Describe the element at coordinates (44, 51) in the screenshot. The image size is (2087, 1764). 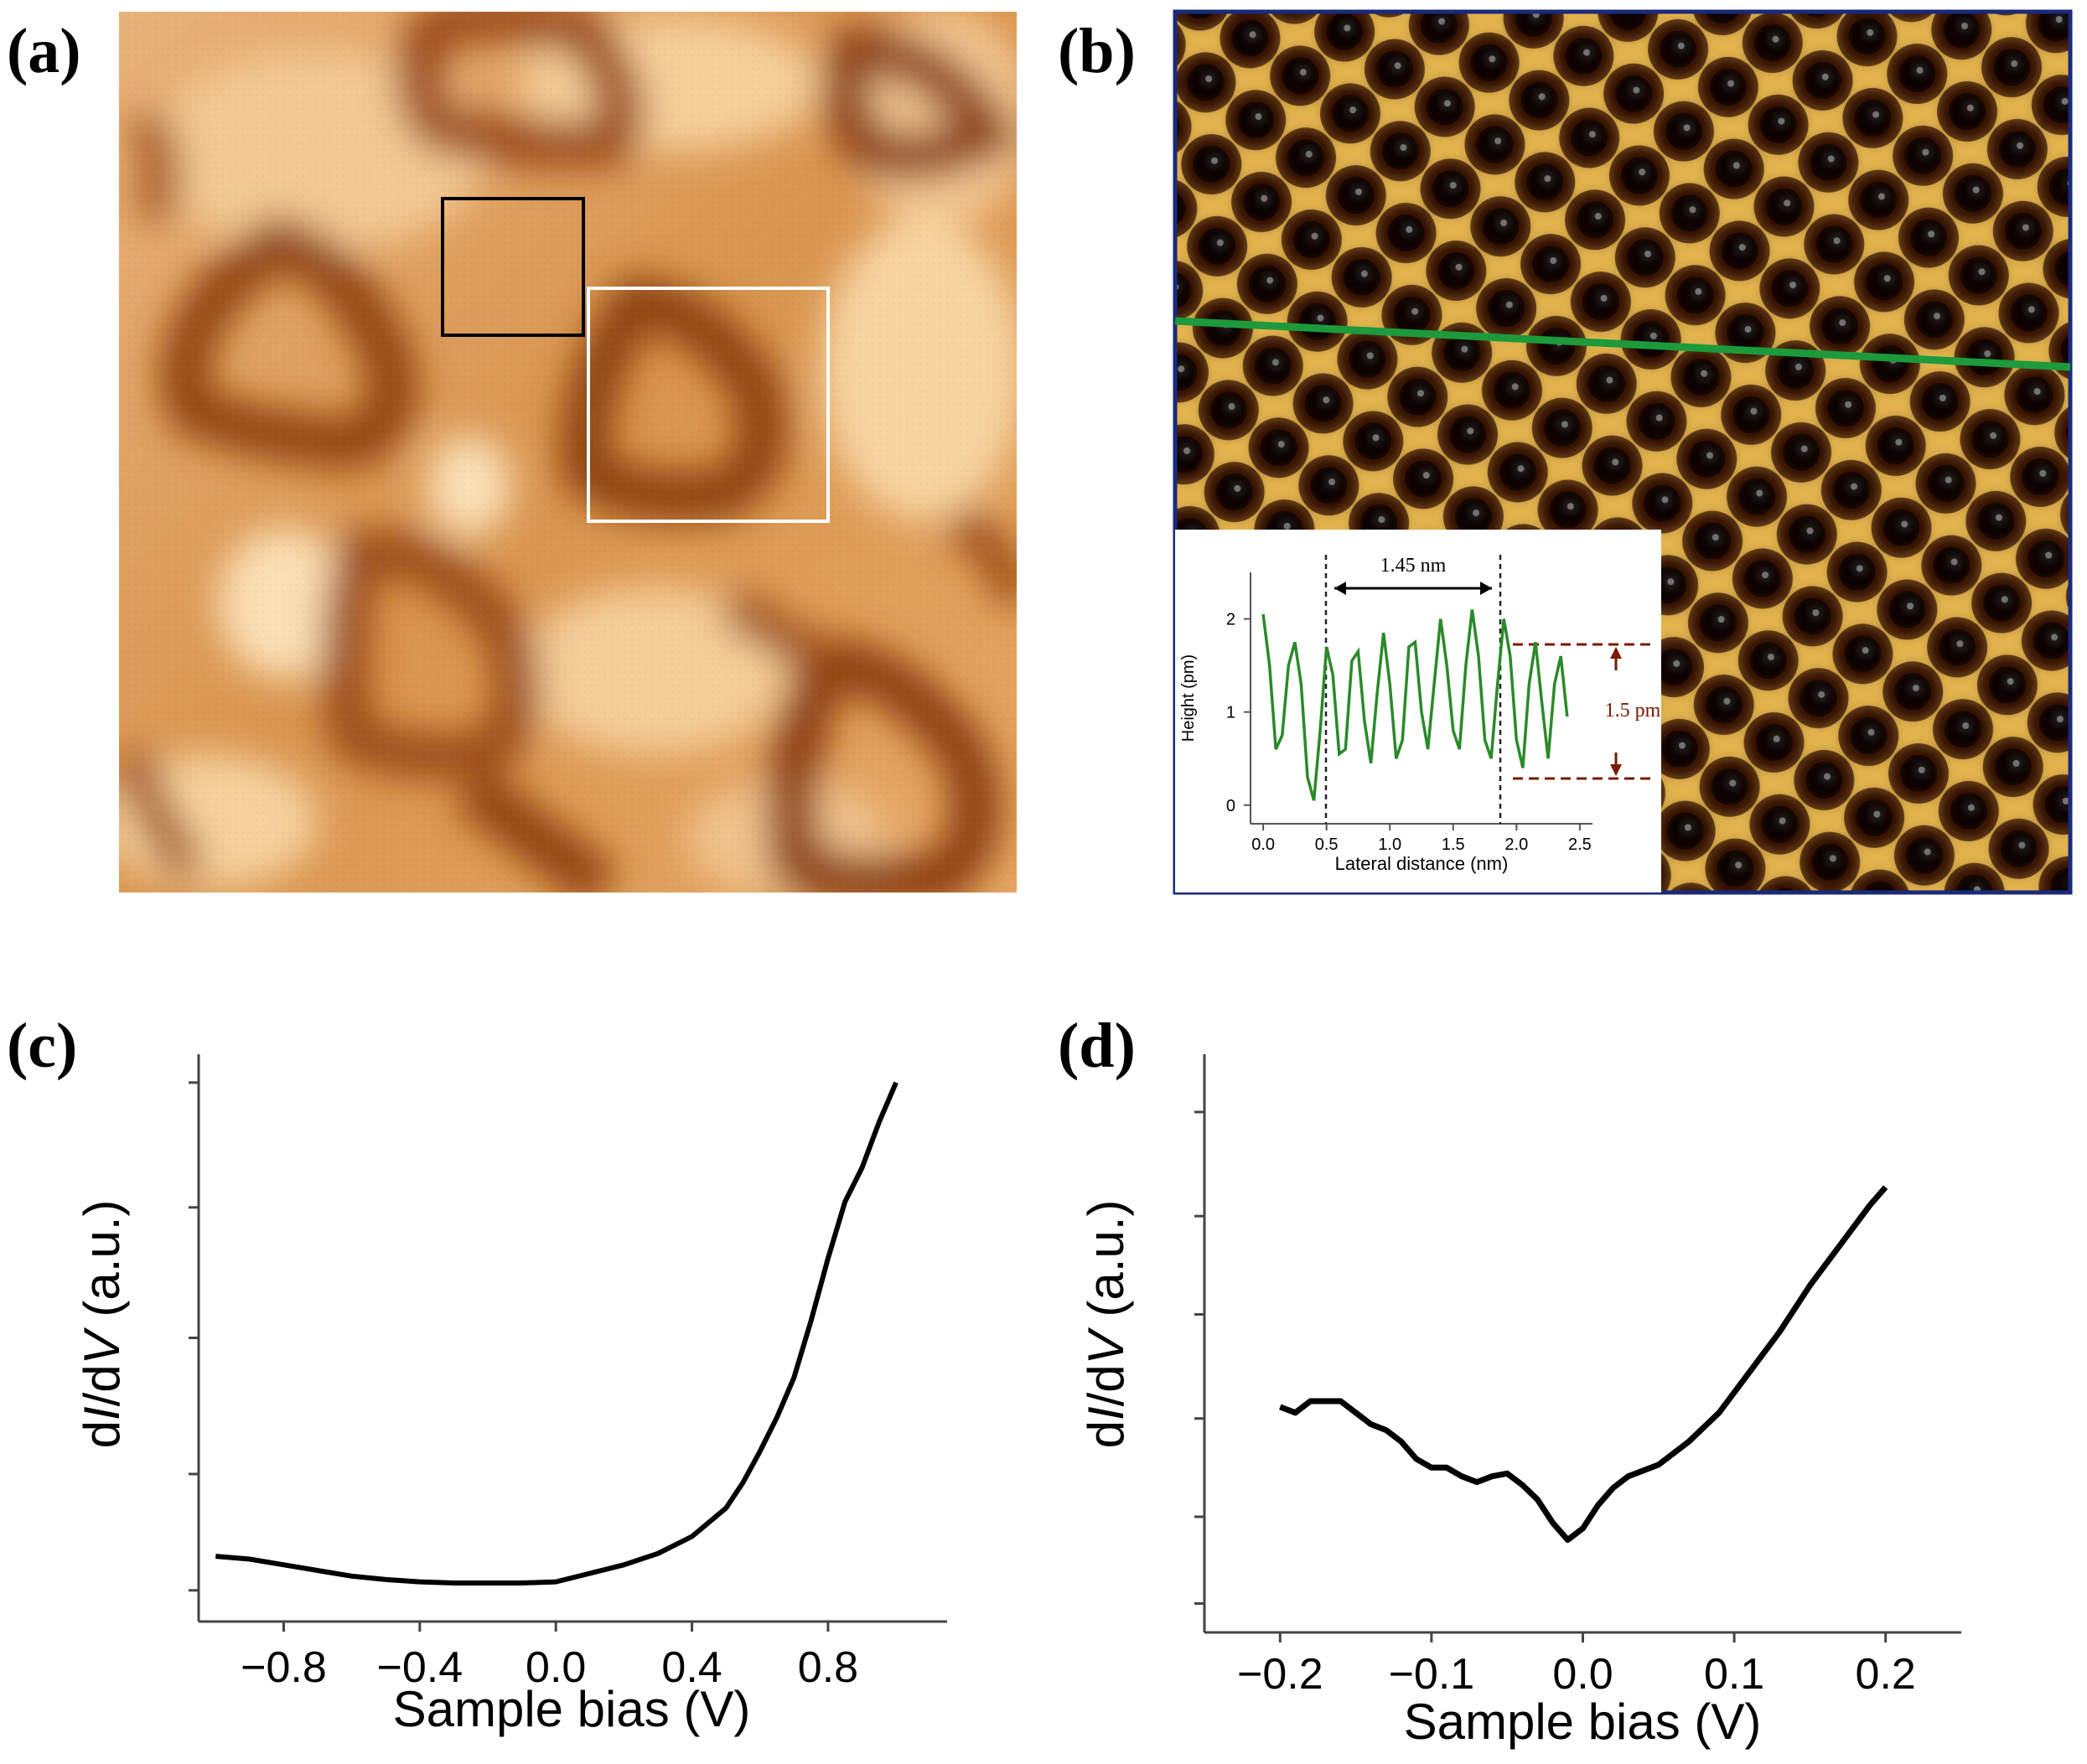
I see `panel-label-a: (a)` at that location.